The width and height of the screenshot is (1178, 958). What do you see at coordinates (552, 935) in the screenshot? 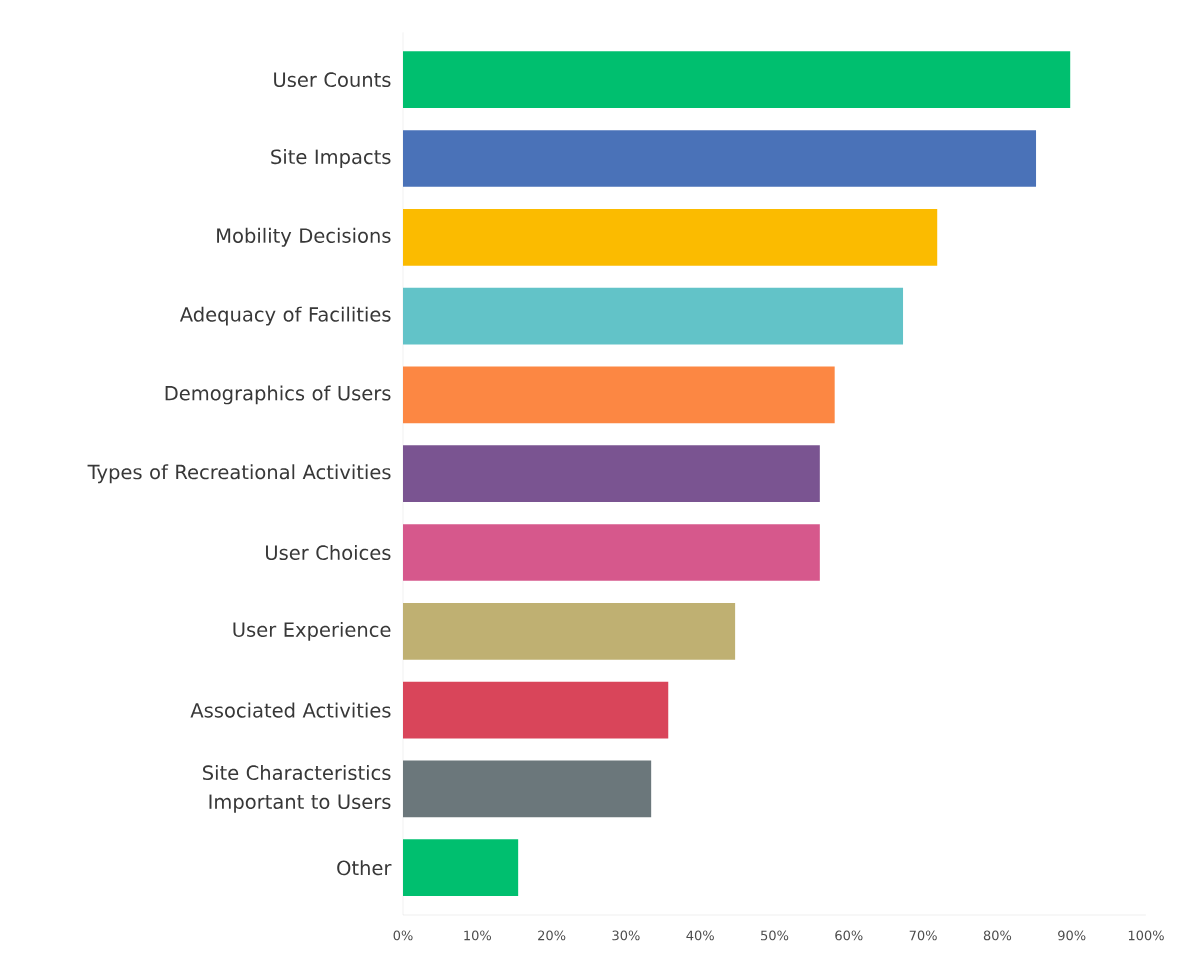
I see `x-tick-label: 20%` at bounding box center [552, 935].